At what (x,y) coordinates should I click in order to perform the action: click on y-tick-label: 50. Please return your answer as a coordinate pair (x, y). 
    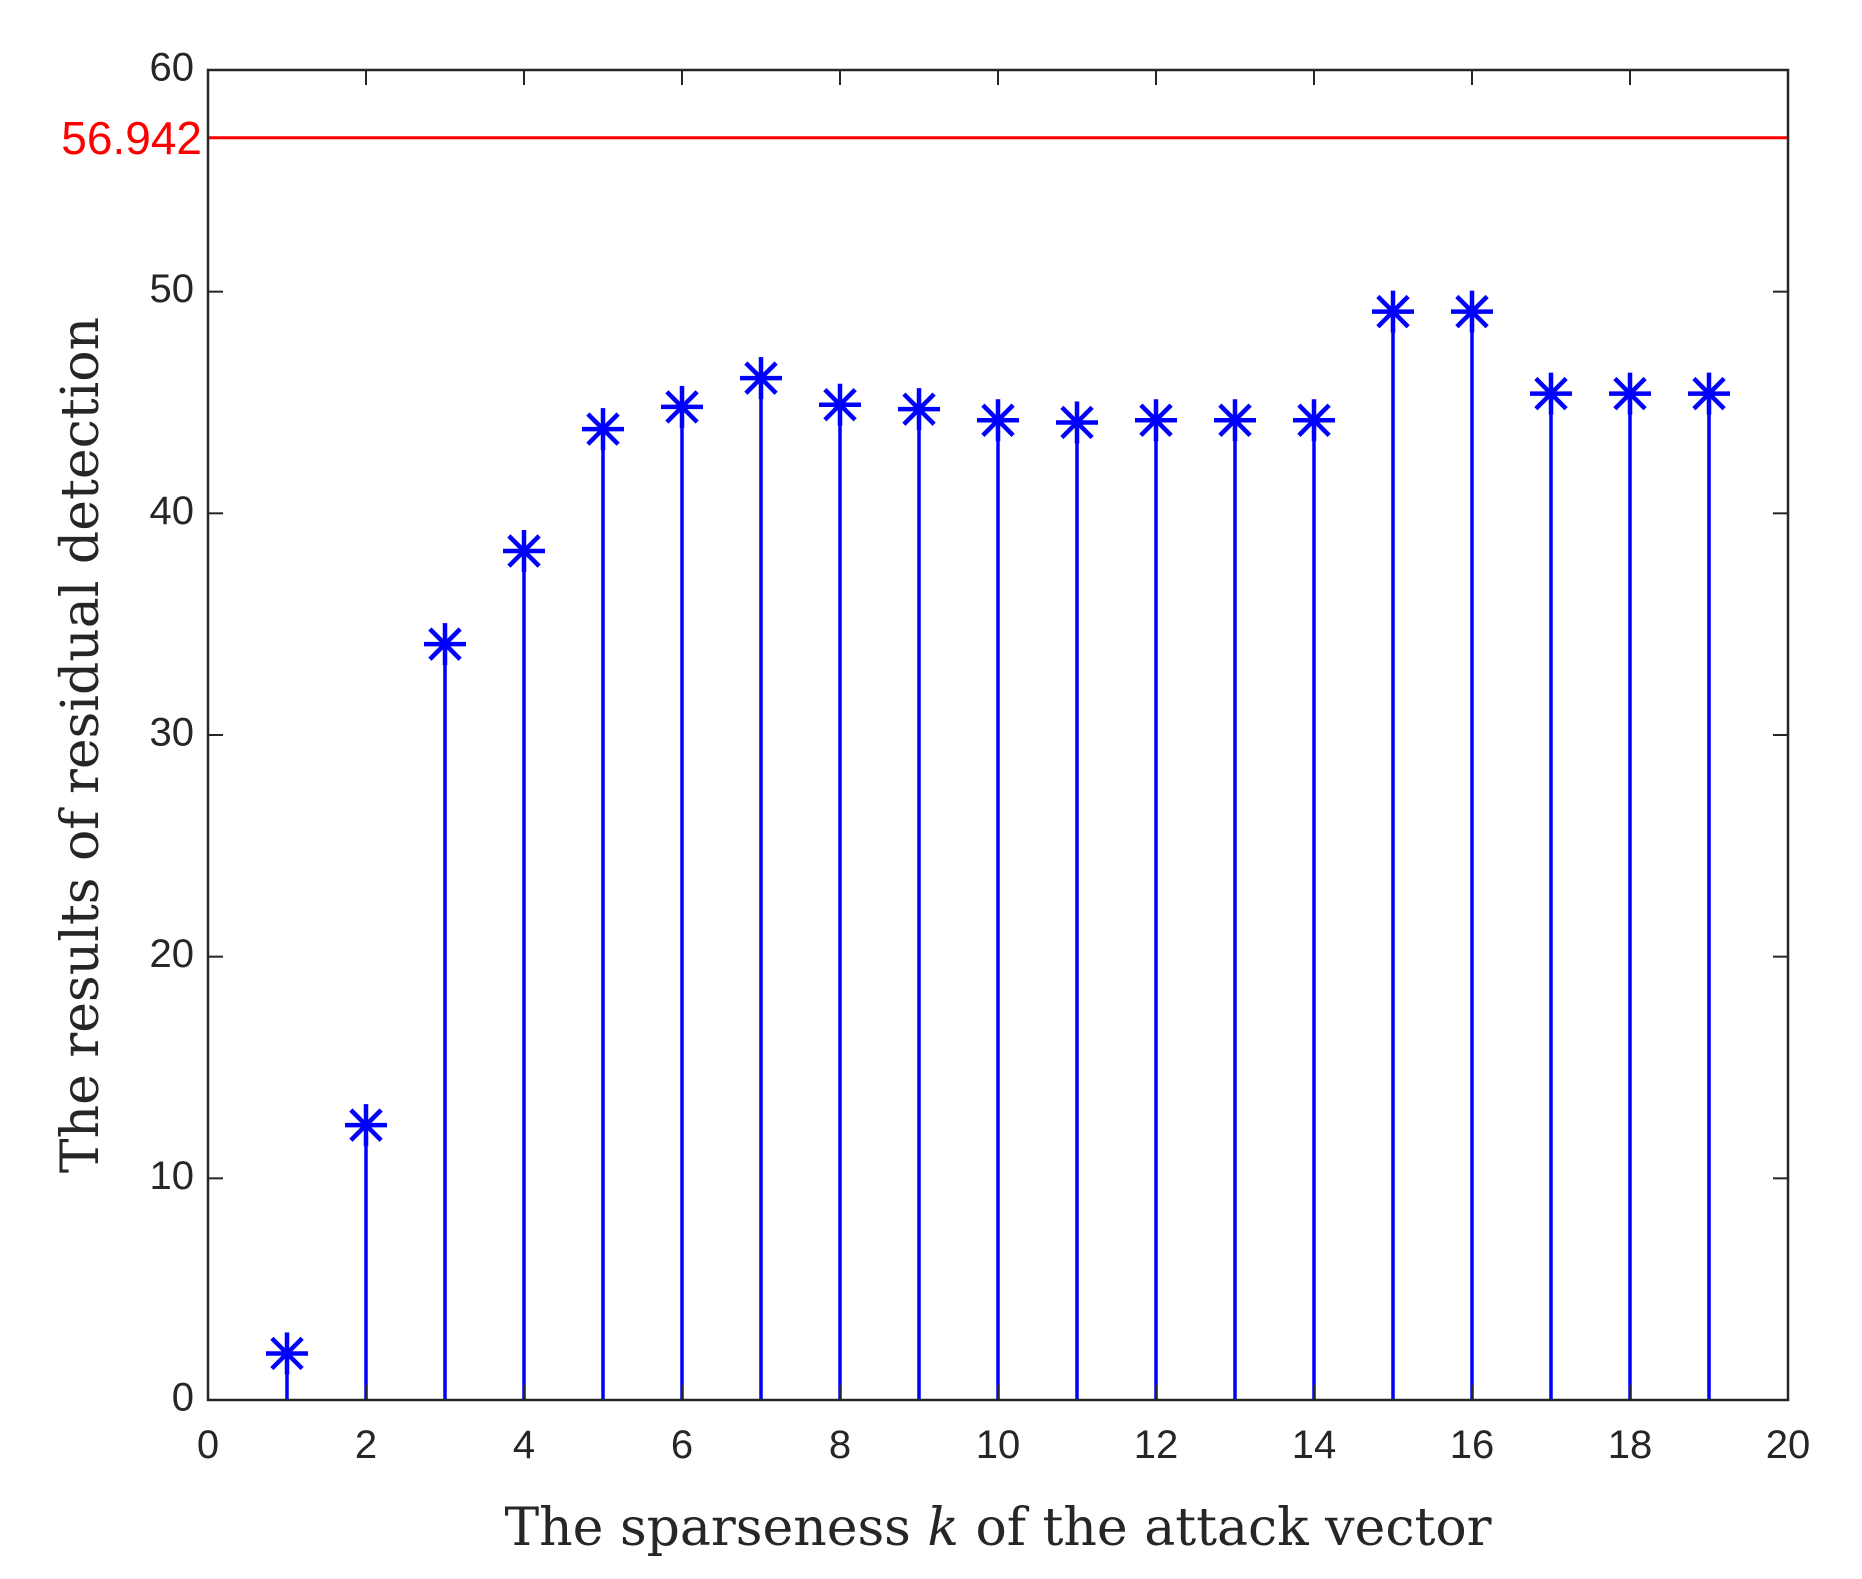
    Looking at the image, I should click on (172, 289).